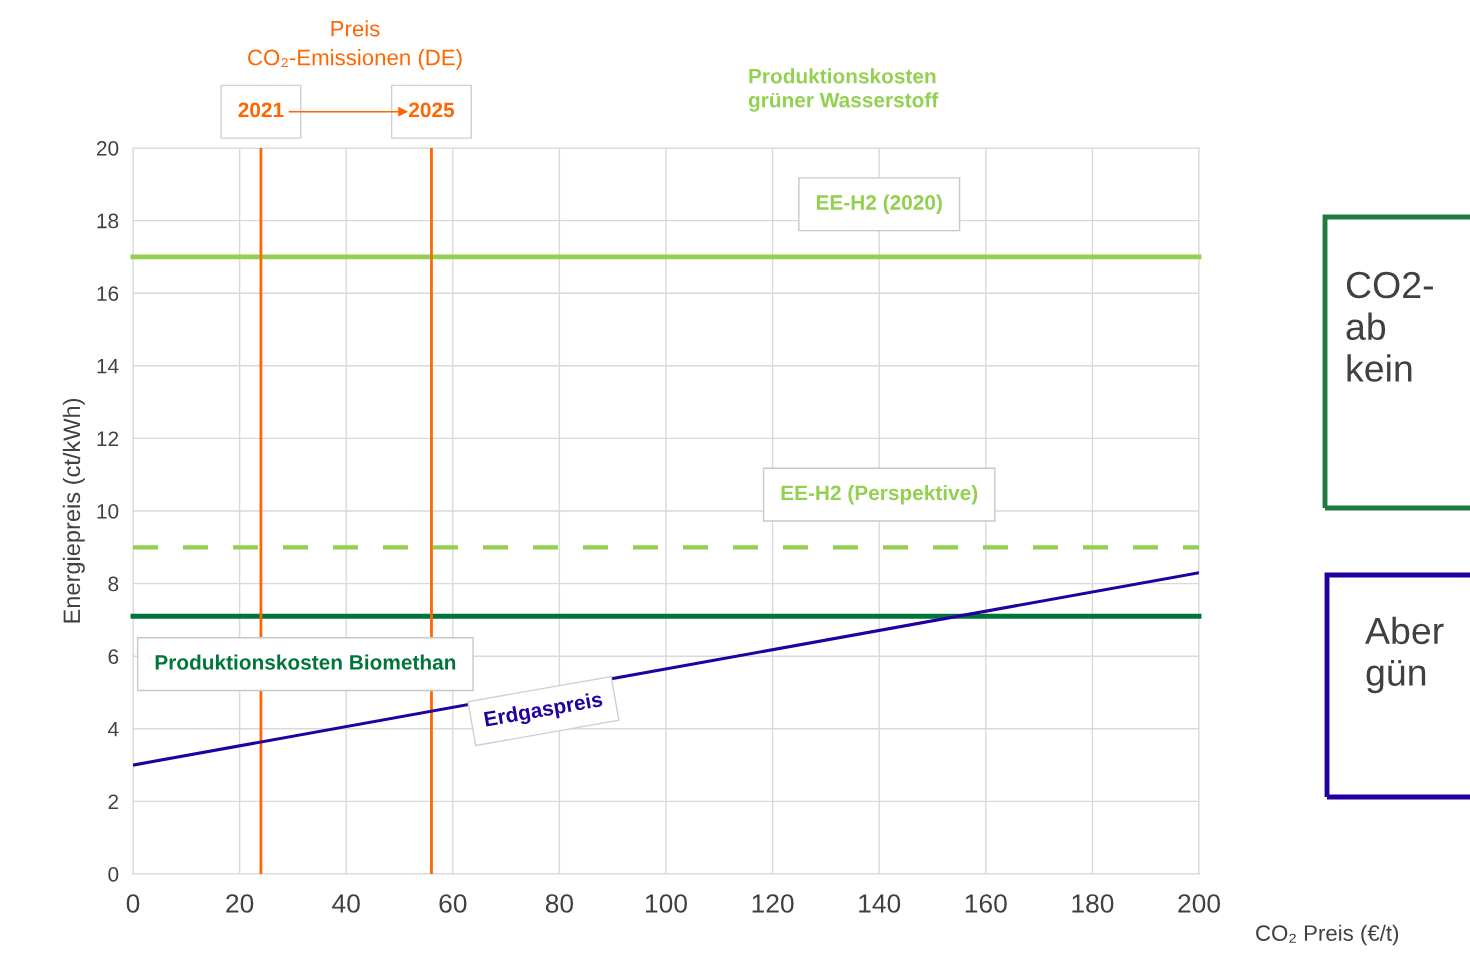 The image size is (1470, 953). I want to click on x-tick-label: 60, so click(453, 903).